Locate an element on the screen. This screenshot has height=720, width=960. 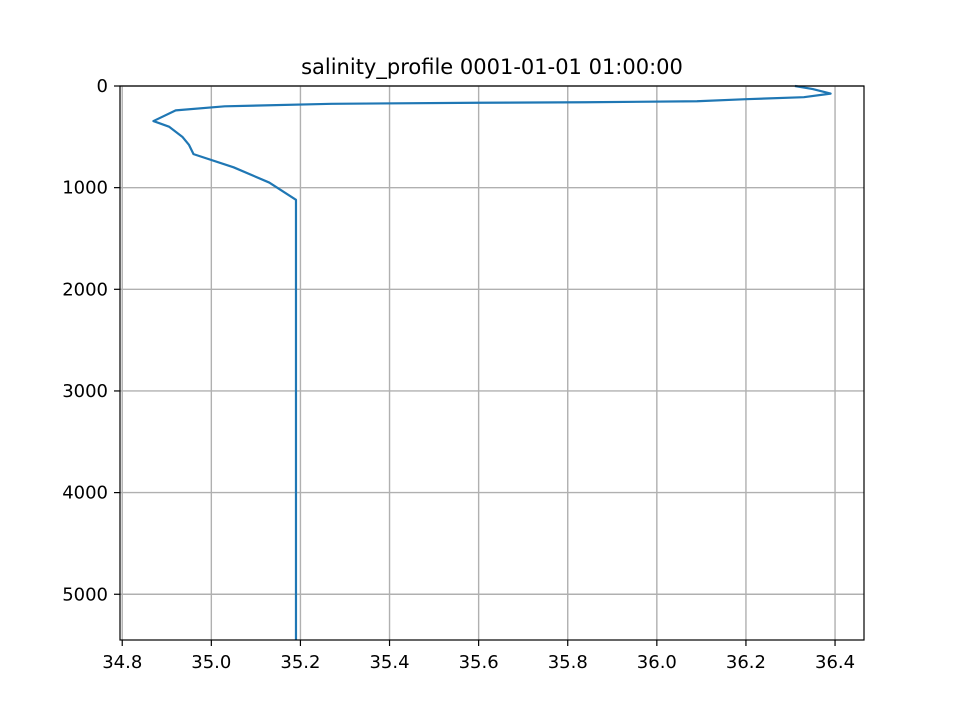
x-tick-label: 34.8 is located at coordinates (122, 662).